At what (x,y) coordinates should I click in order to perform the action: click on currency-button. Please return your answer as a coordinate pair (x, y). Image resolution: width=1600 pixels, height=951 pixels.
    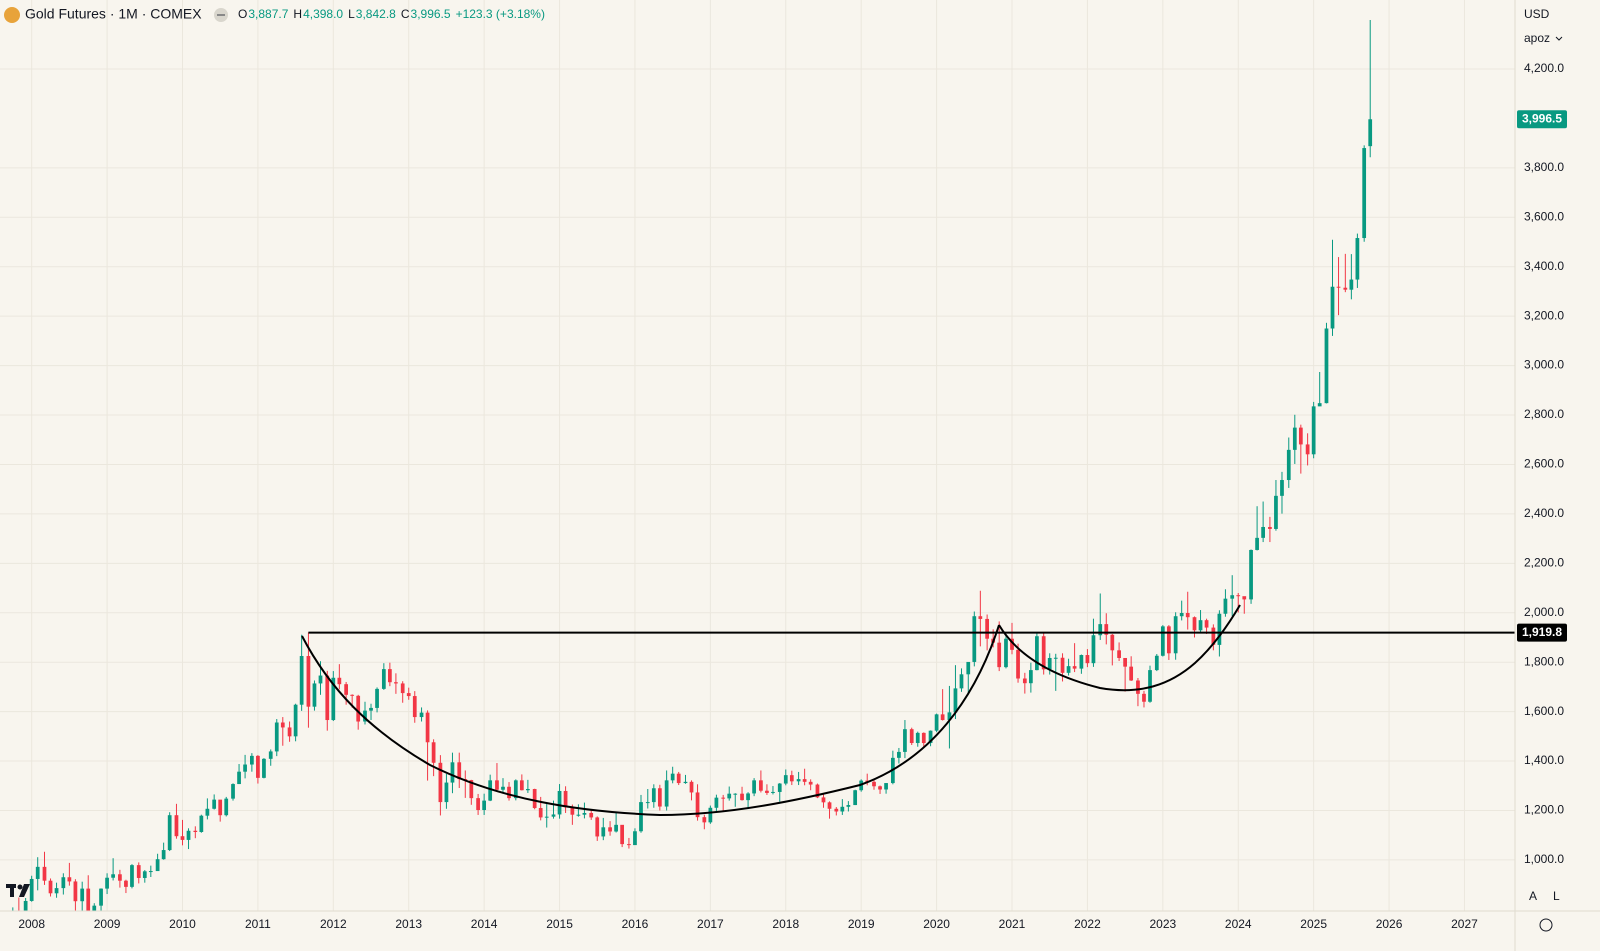
    Looking at the image, I should click on (1540, 15).